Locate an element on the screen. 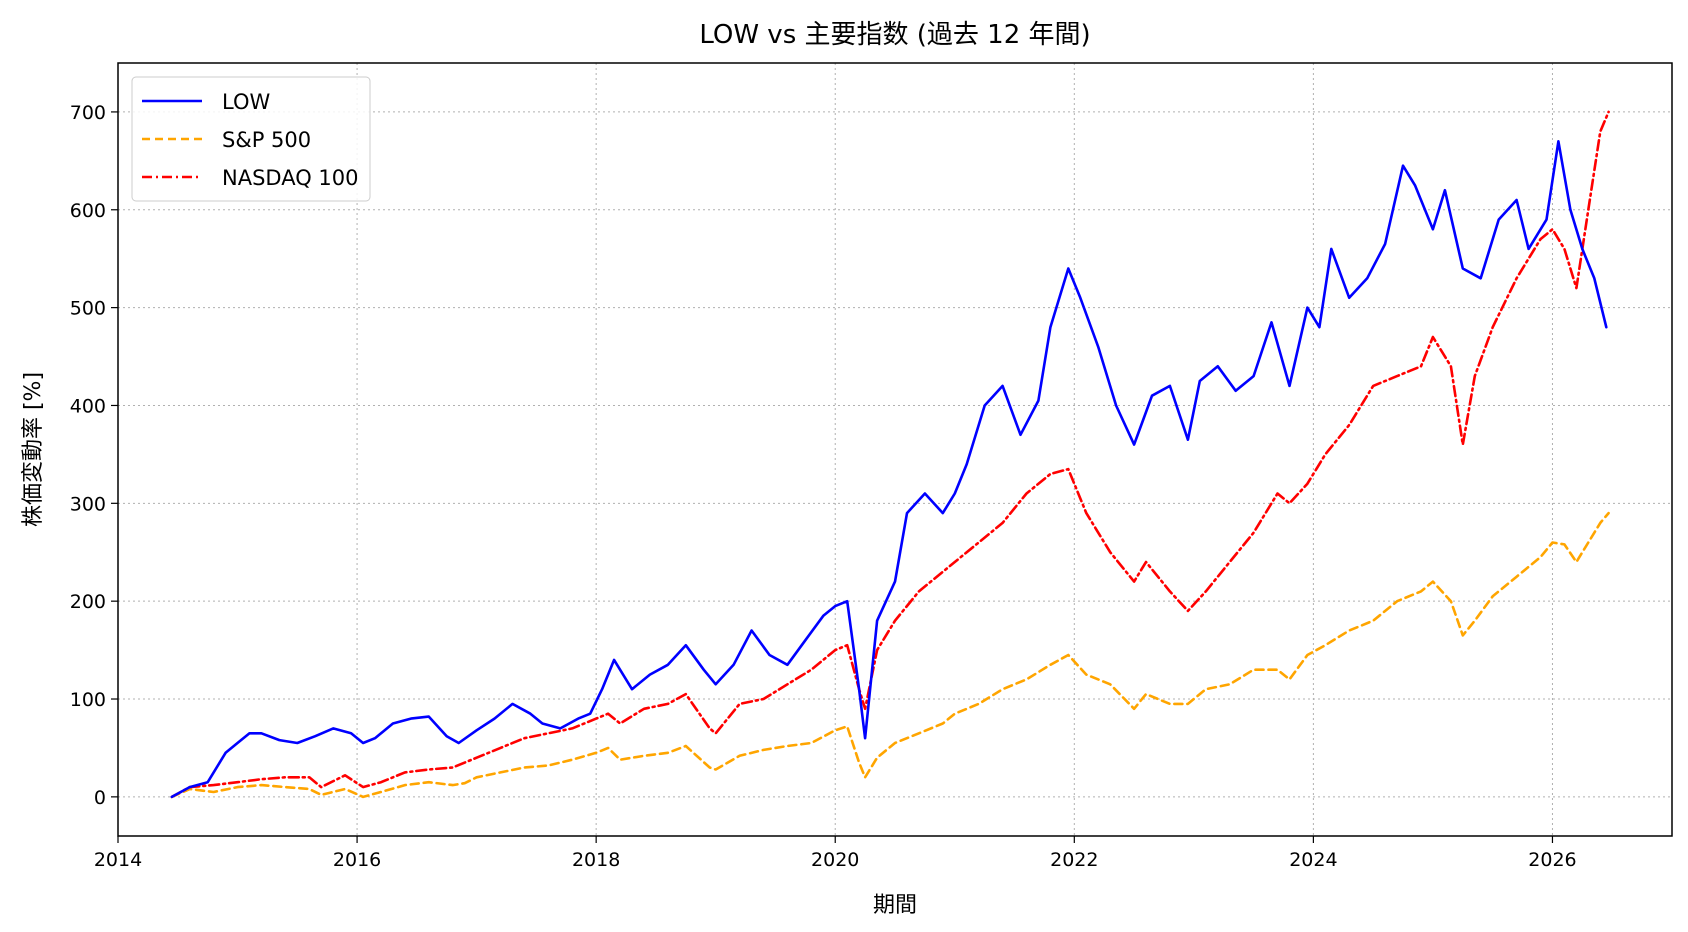 The image size is (1688, 932). x-tick-label: 2018 is located at coordinates (596, 860).